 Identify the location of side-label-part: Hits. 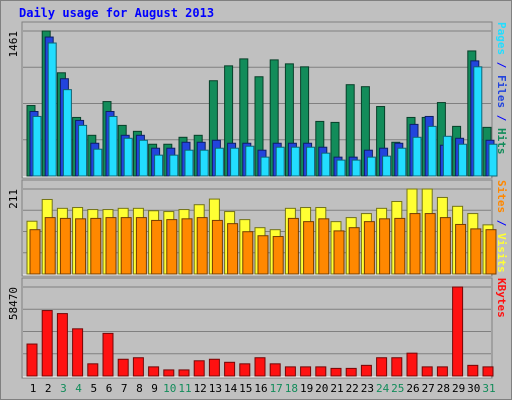
(501, 141).